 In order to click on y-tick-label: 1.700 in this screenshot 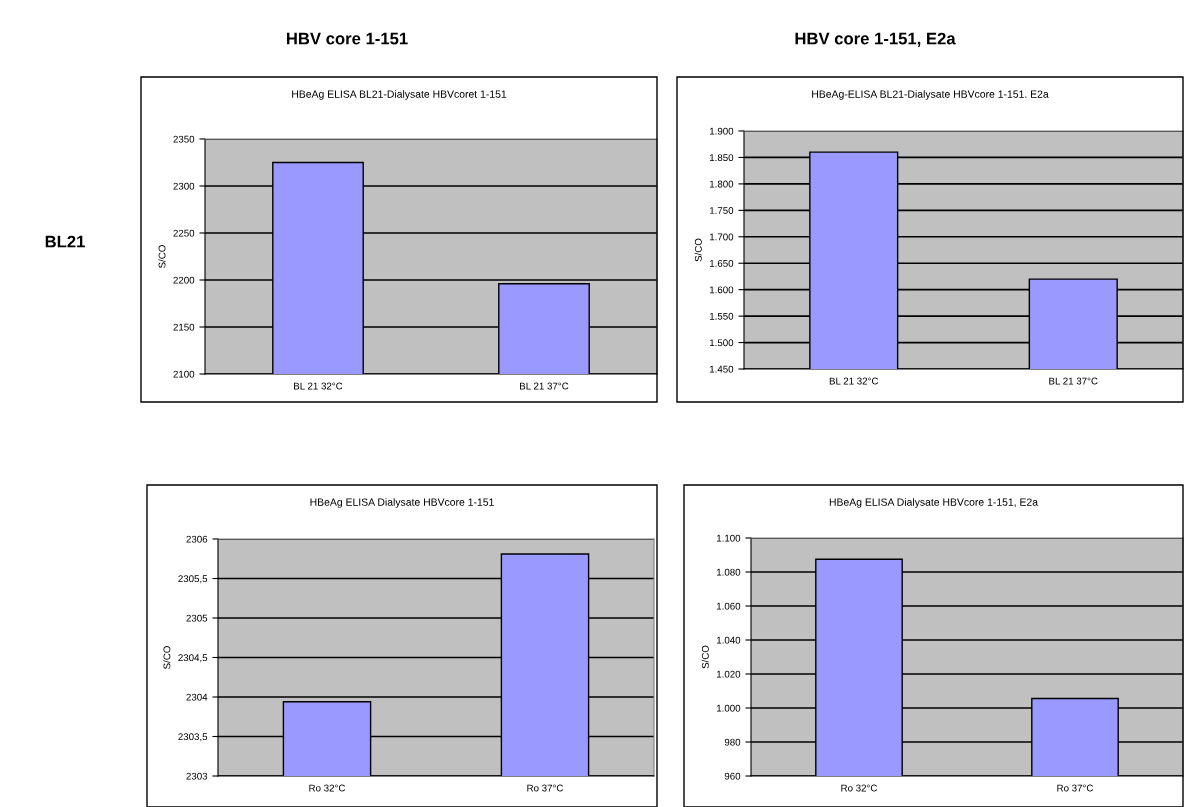, I will do `click(722, 237)`.